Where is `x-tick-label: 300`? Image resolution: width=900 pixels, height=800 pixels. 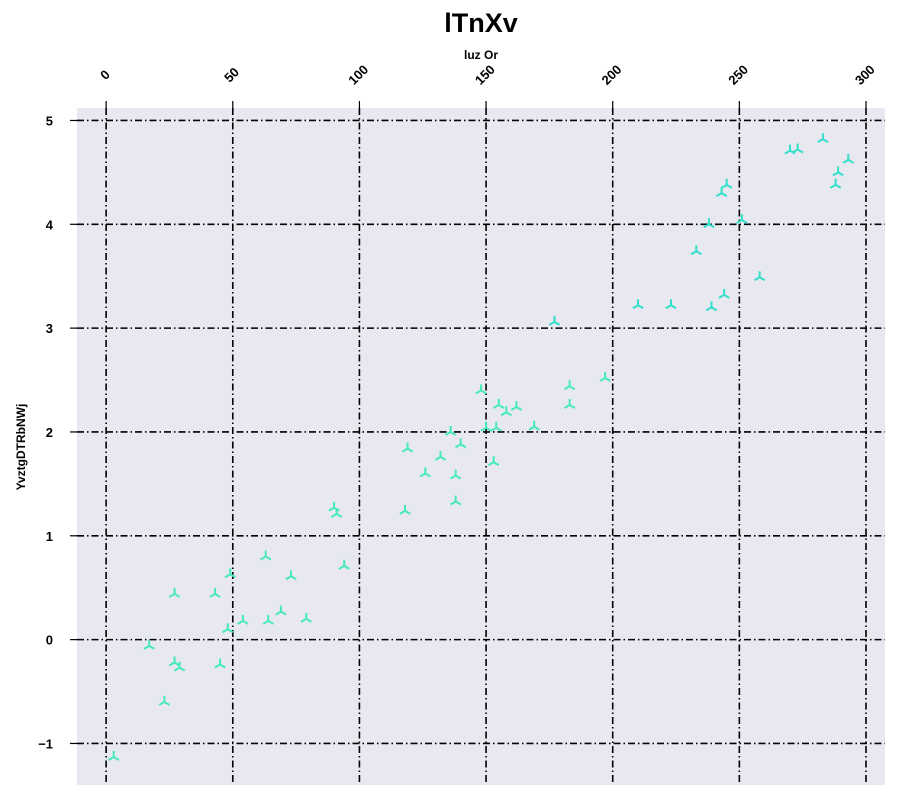 x-tick-label: 300 is located at coordinates (865, 75).